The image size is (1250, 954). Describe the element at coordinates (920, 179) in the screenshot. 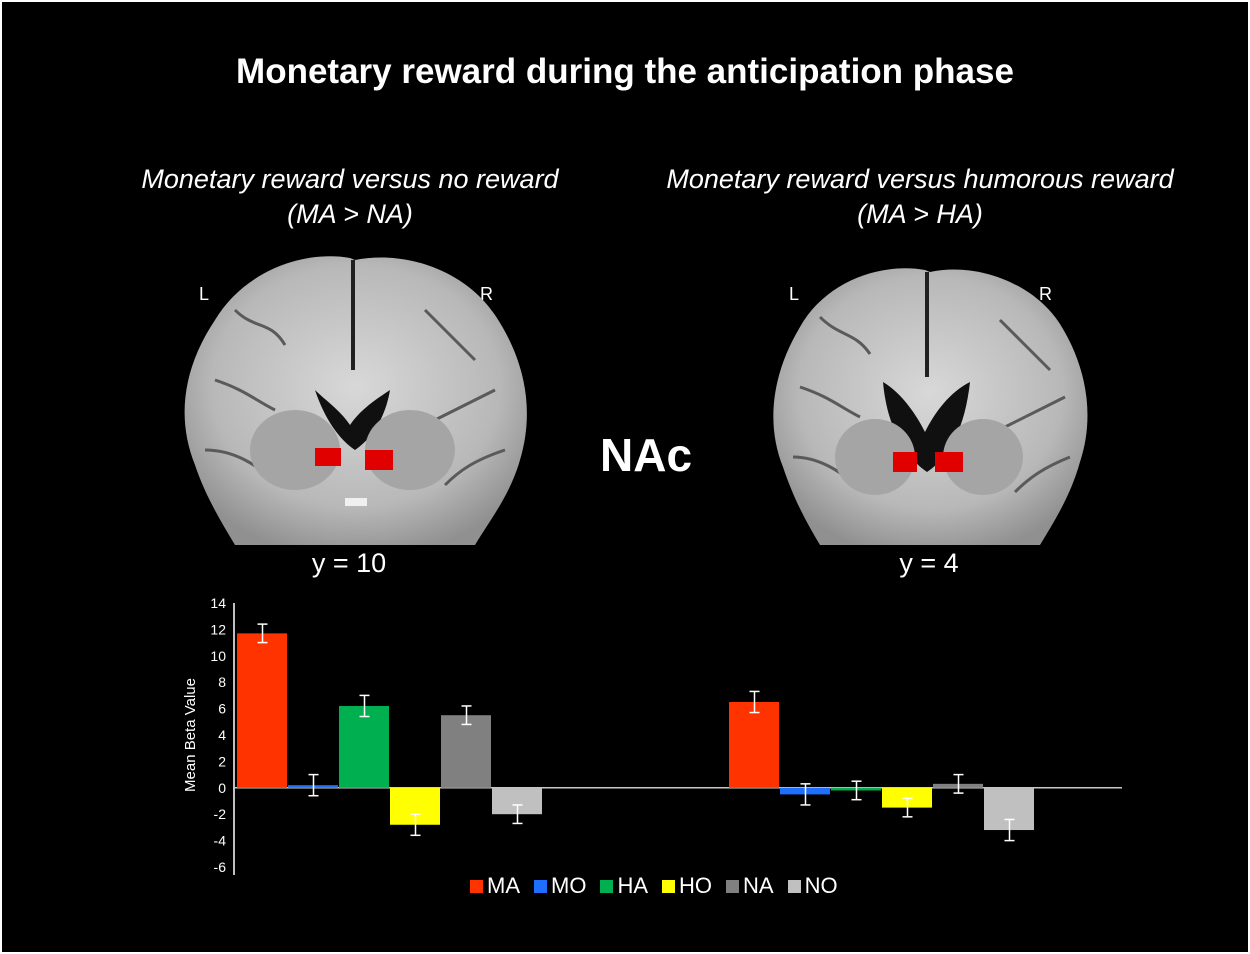

I see `panel-2-subtitle-line1: Monetary reward versus humorous reward` at that location.